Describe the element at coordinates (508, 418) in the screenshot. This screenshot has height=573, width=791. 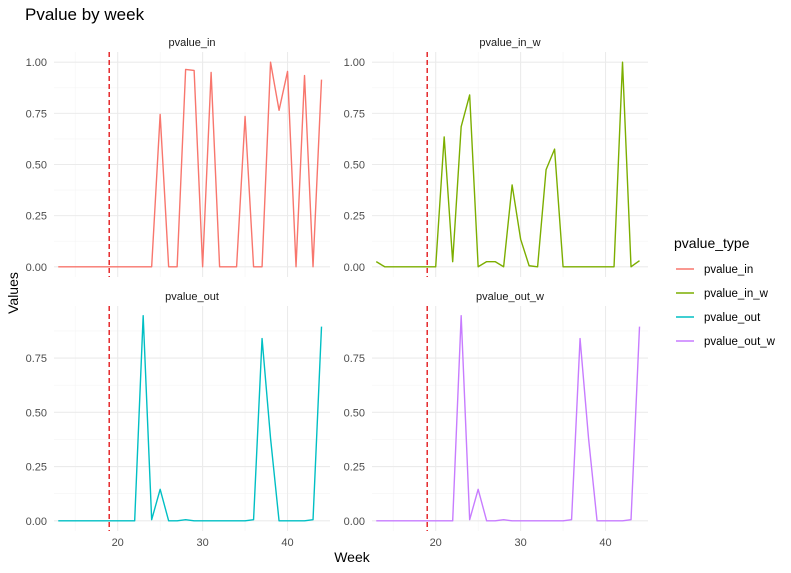
I see `series-line-pvalue_out_w` at that location.